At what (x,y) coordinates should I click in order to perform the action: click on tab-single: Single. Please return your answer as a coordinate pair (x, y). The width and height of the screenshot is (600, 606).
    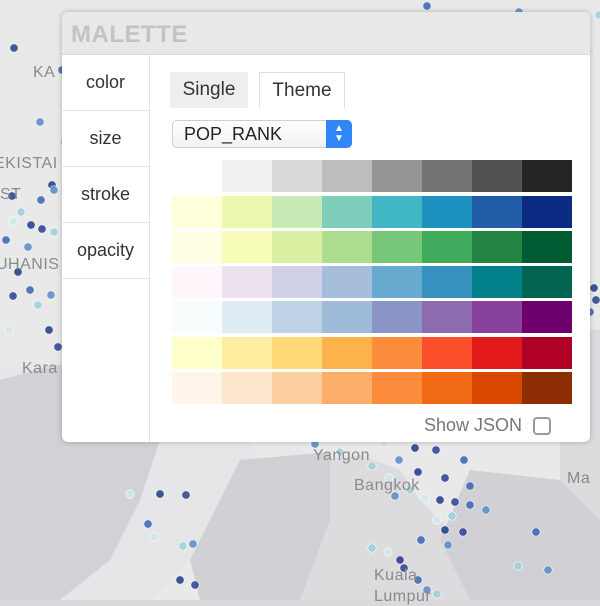
    Looking at the image, I should click on (209, 90).